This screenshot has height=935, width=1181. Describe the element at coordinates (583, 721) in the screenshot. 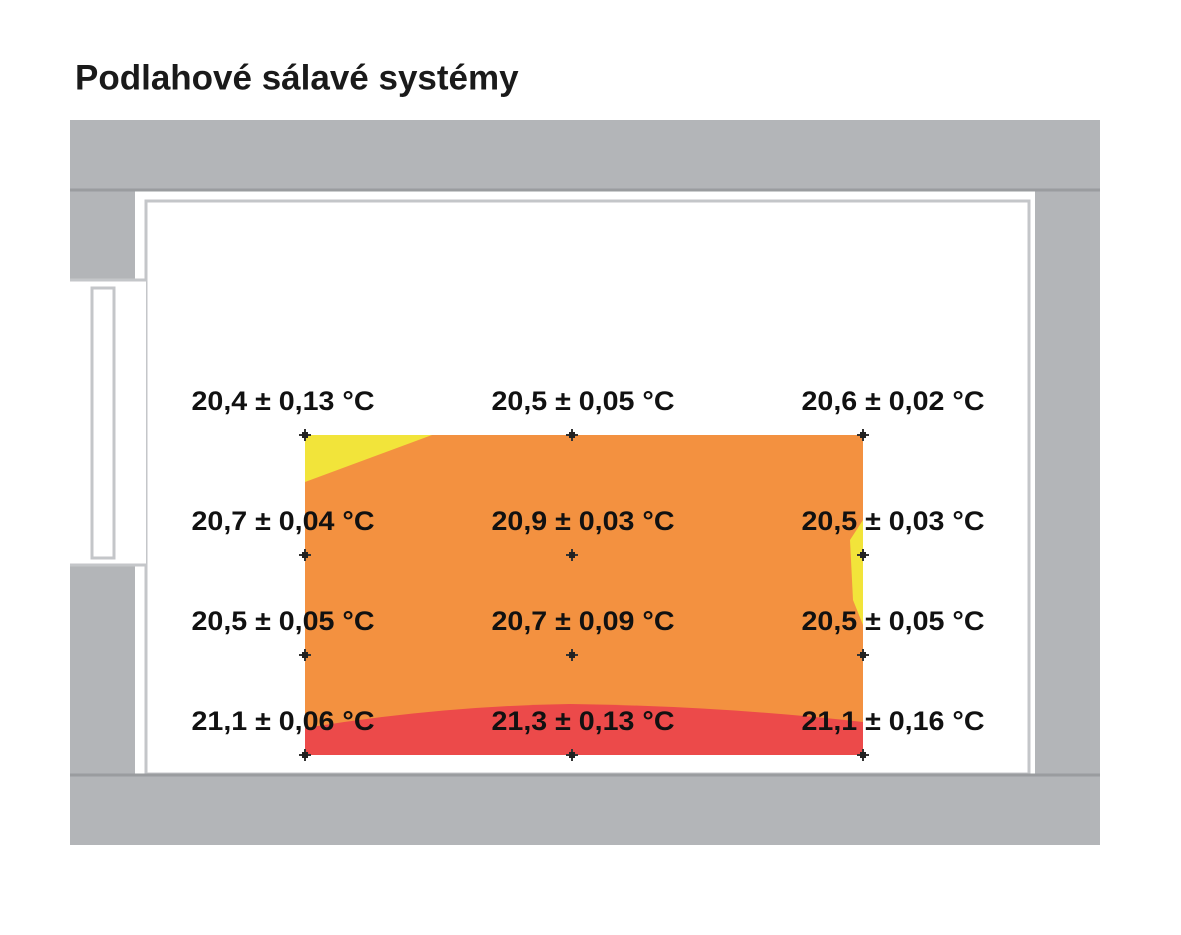

I see `measurement-label: 21,3 ± 0,13 °C` at that location.